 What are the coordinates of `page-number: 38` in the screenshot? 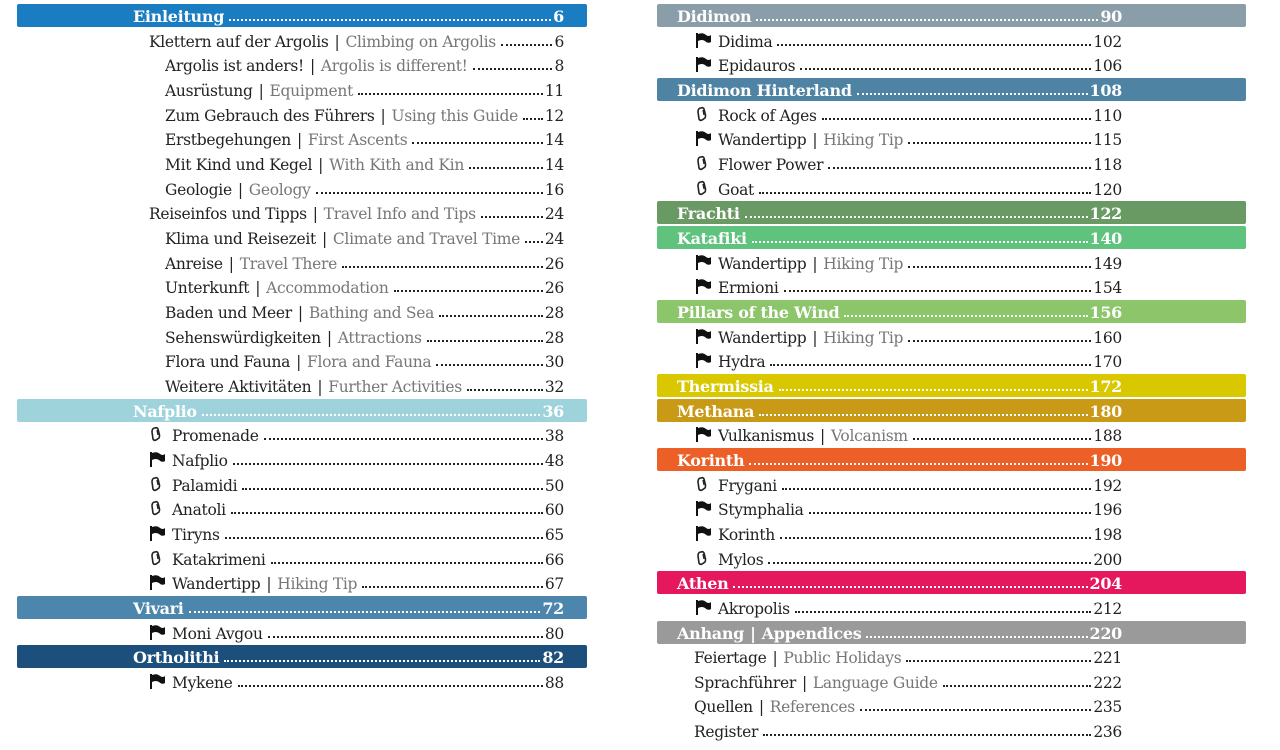 It's located at (554, 436).